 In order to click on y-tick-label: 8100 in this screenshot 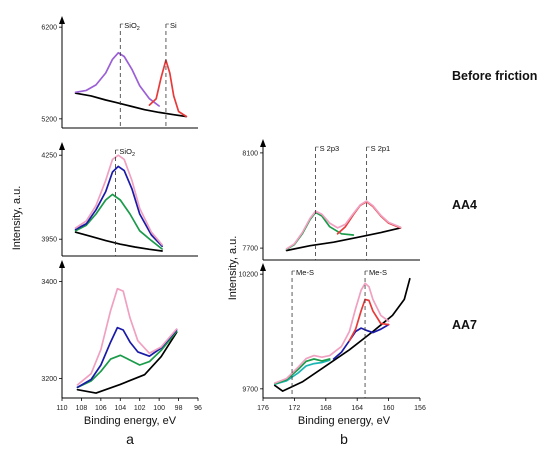, I will do `click(250, 153)`.